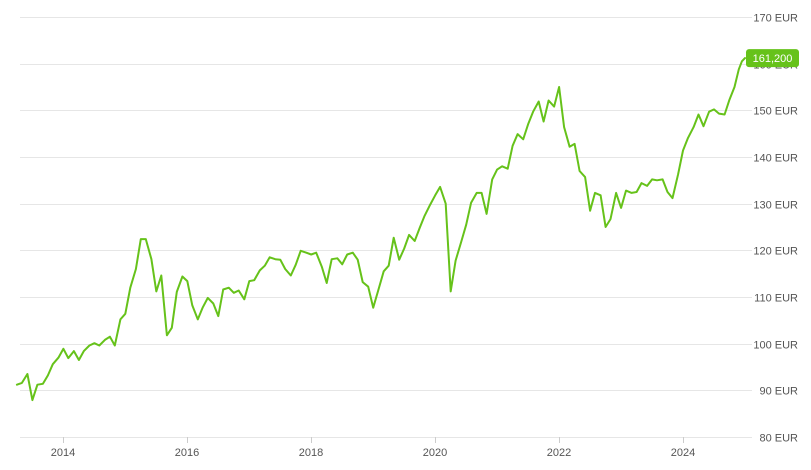  I want to click on y-tick-label: 90 EUR, so click(778, 392).